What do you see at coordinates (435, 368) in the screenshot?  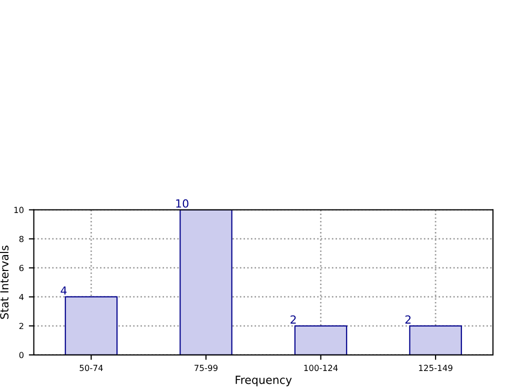 I see `x-tick-label: 125-149` at bounding box center [435, 368].